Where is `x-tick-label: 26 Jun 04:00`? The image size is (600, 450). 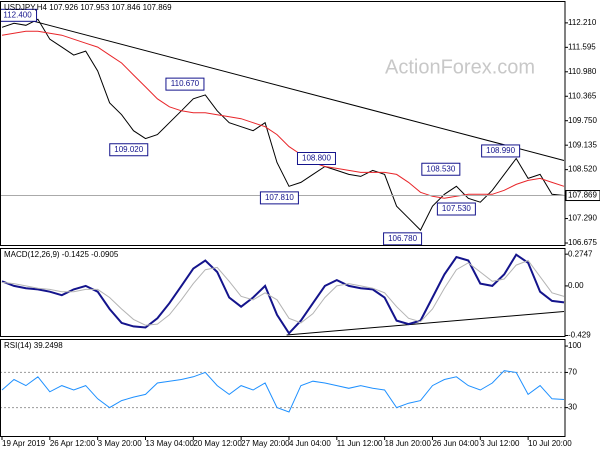 x-tick-label: 26 Jun 04:00 is located at coordinates (455, 443).